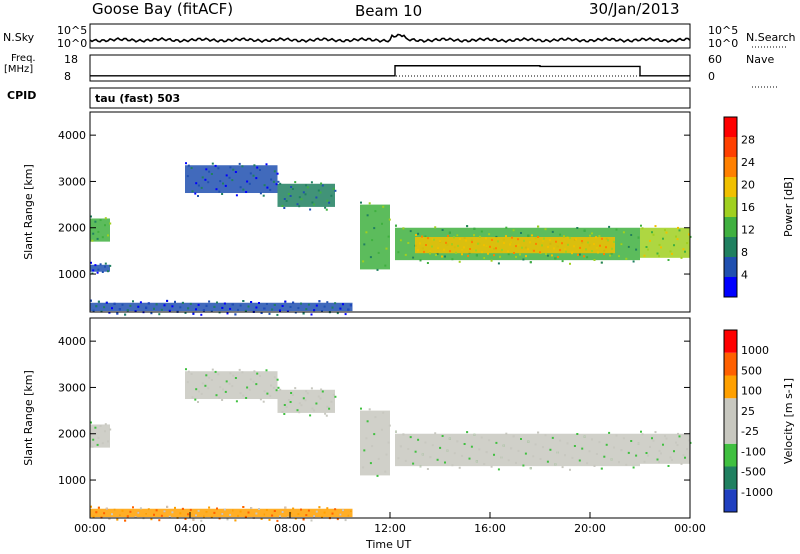 The height and width of the screenshot is (554, 800). What do you see at coordinates (71, 59) in the screenshot?
I see `freq-tick-top: 18` at bounding box center [71, 59].